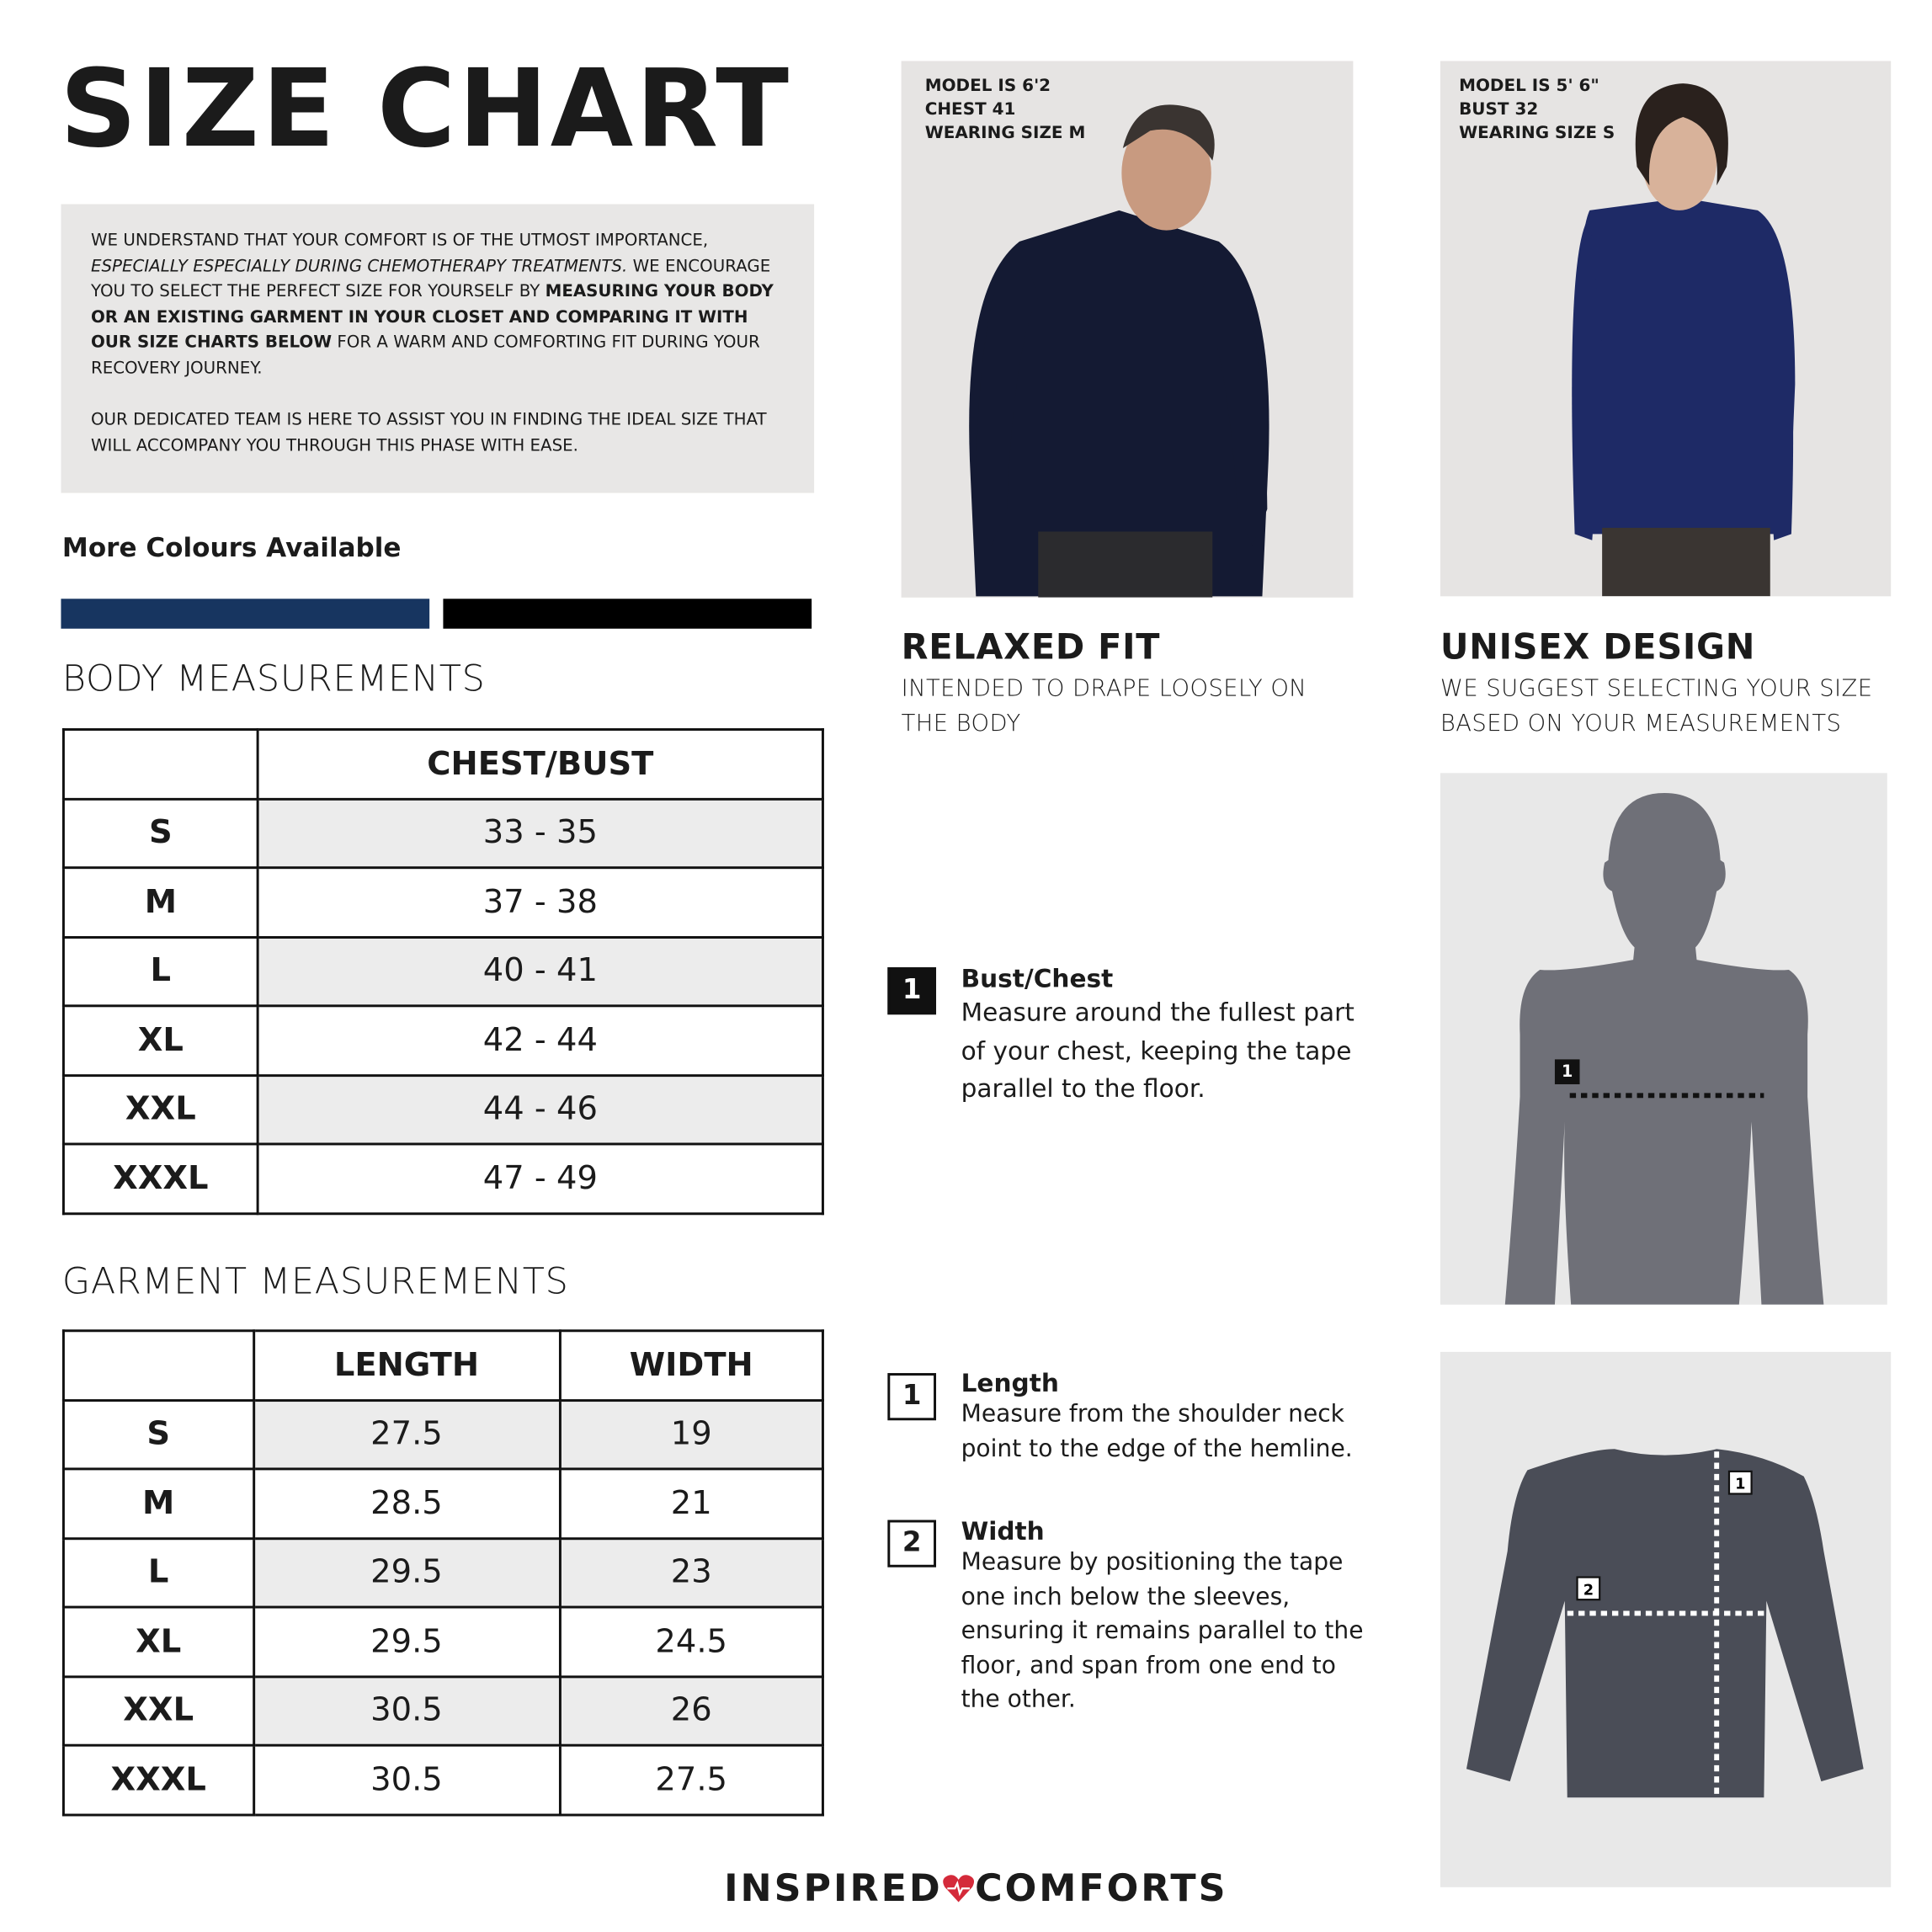 The width and height of the screenshot is (1932, 1932). I want to click on value-cell: 44 - 46, so click(540, 1109).